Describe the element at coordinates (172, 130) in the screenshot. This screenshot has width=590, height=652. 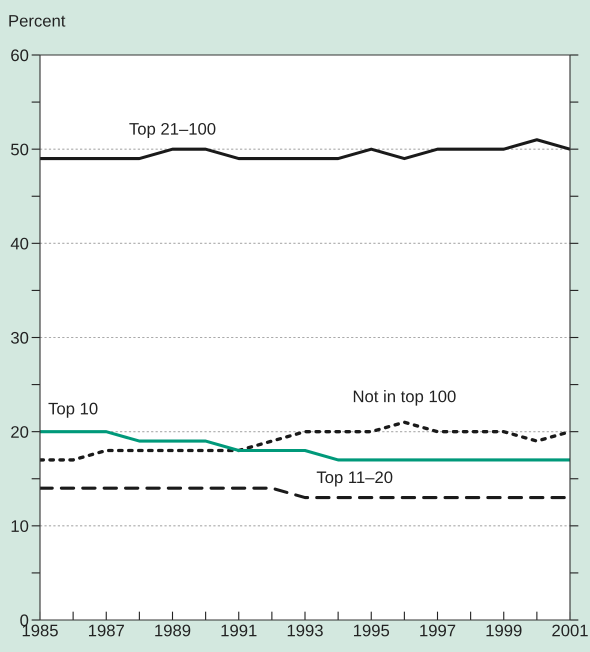
I see `series-label: Top 21–100` at that location.